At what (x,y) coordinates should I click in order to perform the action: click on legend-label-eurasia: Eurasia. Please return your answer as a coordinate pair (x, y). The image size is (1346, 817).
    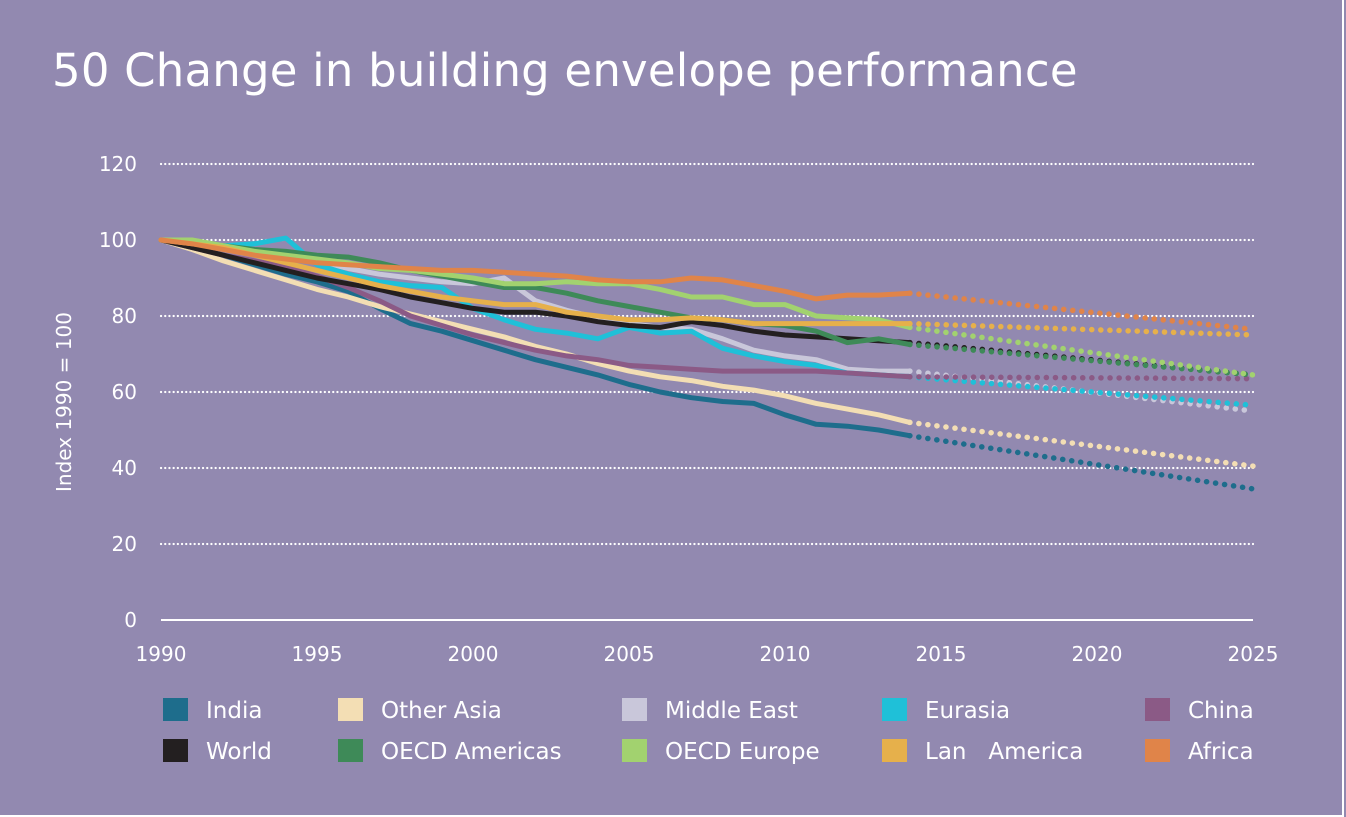
    Looking at the image, I should click on (967, 711).